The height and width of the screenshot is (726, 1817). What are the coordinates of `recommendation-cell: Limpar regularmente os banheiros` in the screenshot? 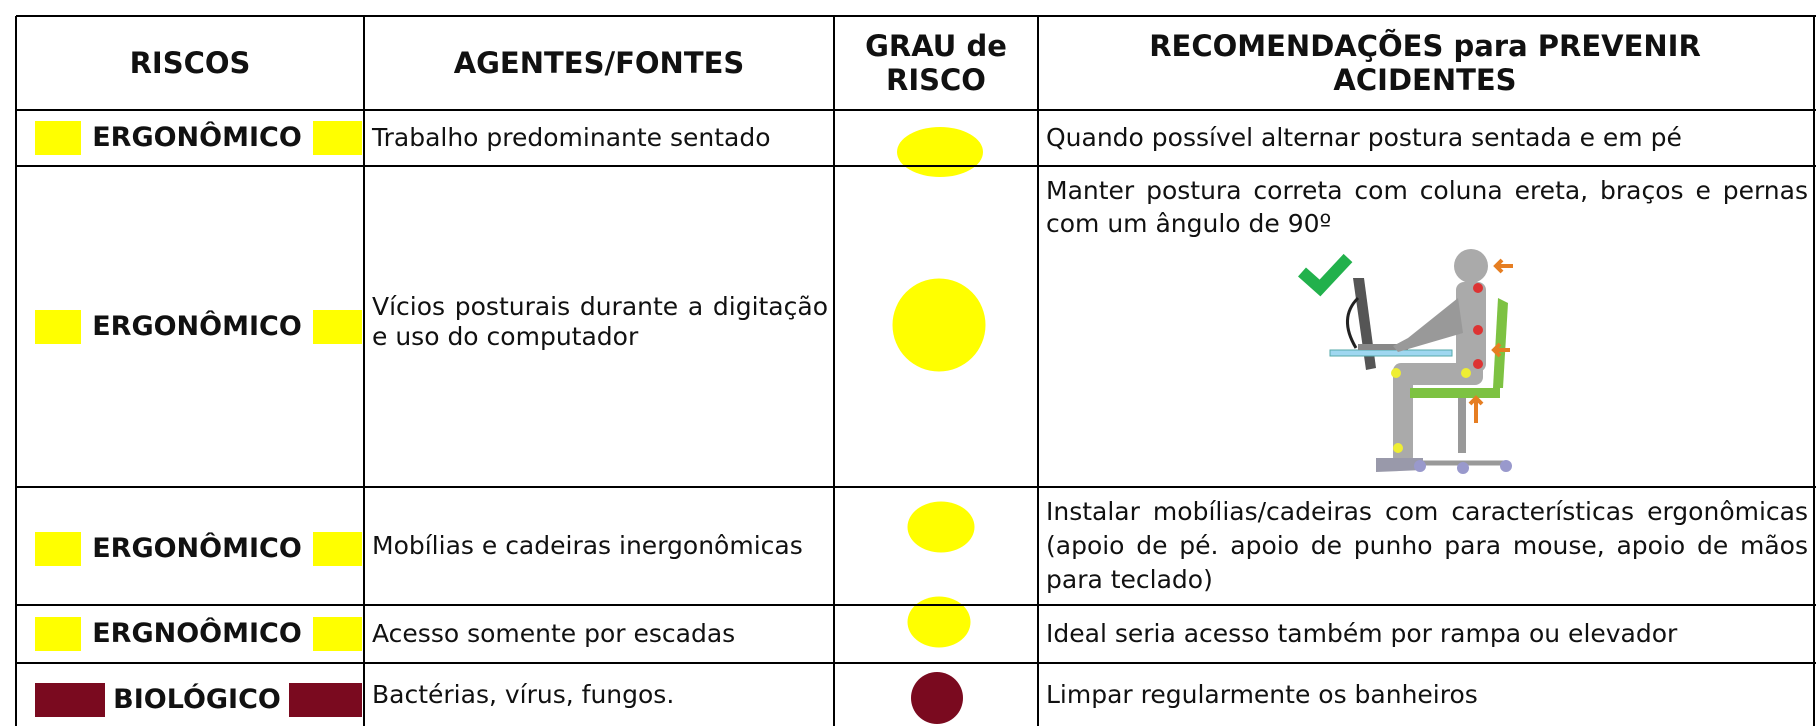 It's located at (1262, 694).